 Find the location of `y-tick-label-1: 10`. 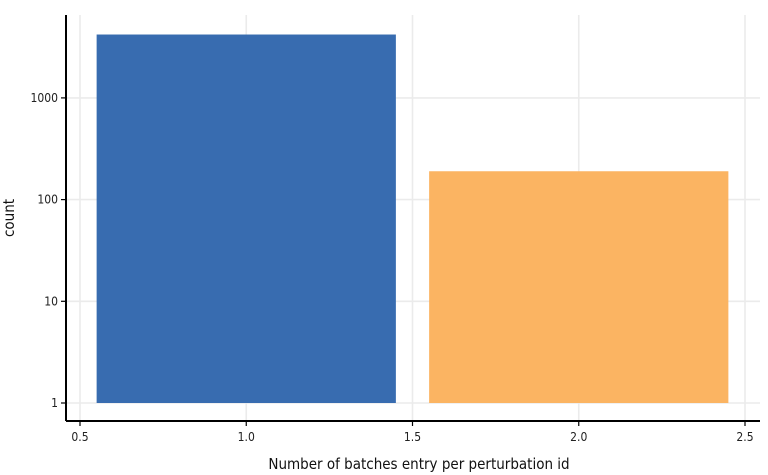

y-tick-label-1: 10 is located at coordinates (51, 301).